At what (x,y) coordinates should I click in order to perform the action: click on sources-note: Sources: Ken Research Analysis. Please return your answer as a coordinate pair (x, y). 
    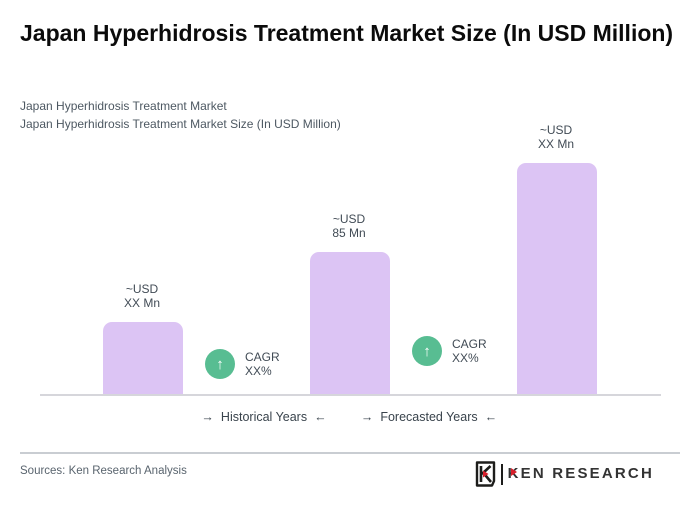
    Looking at the image, I should click on (103, 471).